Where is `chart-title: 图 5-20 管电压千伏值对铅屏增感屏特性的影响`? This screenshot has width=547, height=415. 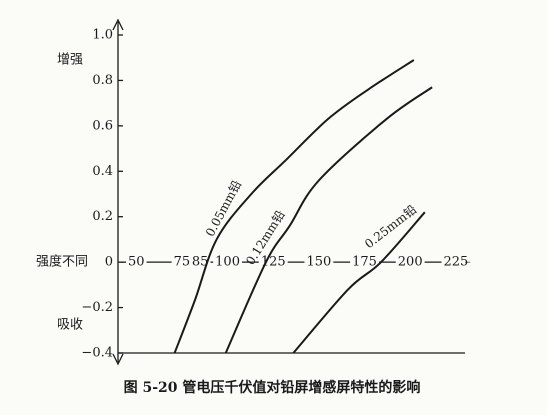
chart-title: 图 5-20 管电压千伏值对铅屏增感屏特性的影响 is located at coordinates (272, 387).